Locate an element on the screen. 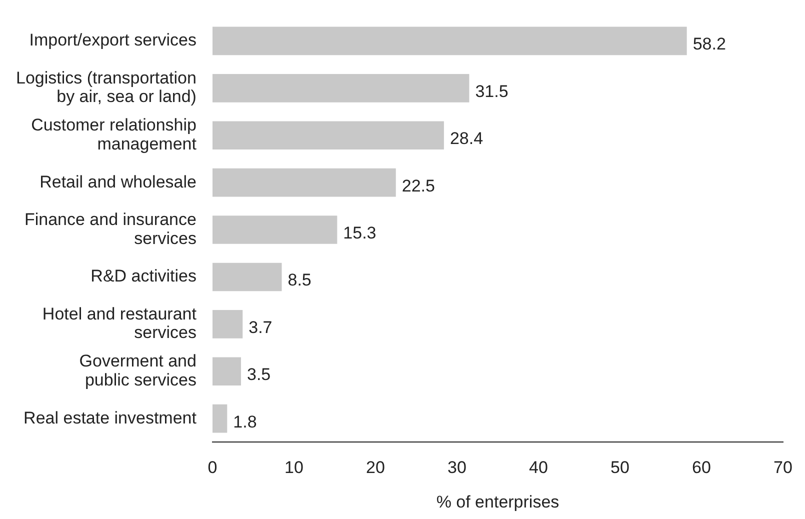 The image size is (805, 519). data-label: 15.3 is located at coordinates (359, 232).